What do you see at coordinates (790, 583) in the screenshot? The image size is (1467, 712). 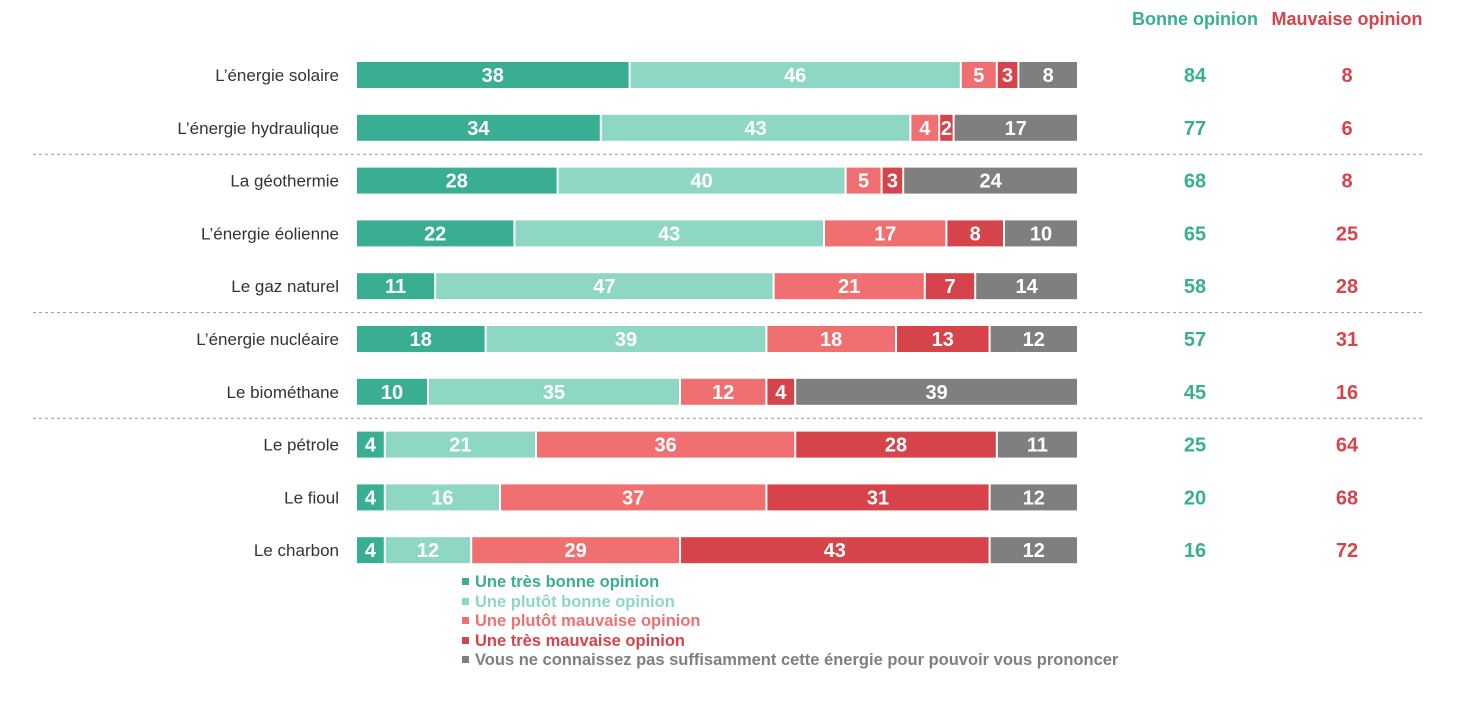 I see `legend-item: Une très bonne opinion` at bounding box center [790, 583].